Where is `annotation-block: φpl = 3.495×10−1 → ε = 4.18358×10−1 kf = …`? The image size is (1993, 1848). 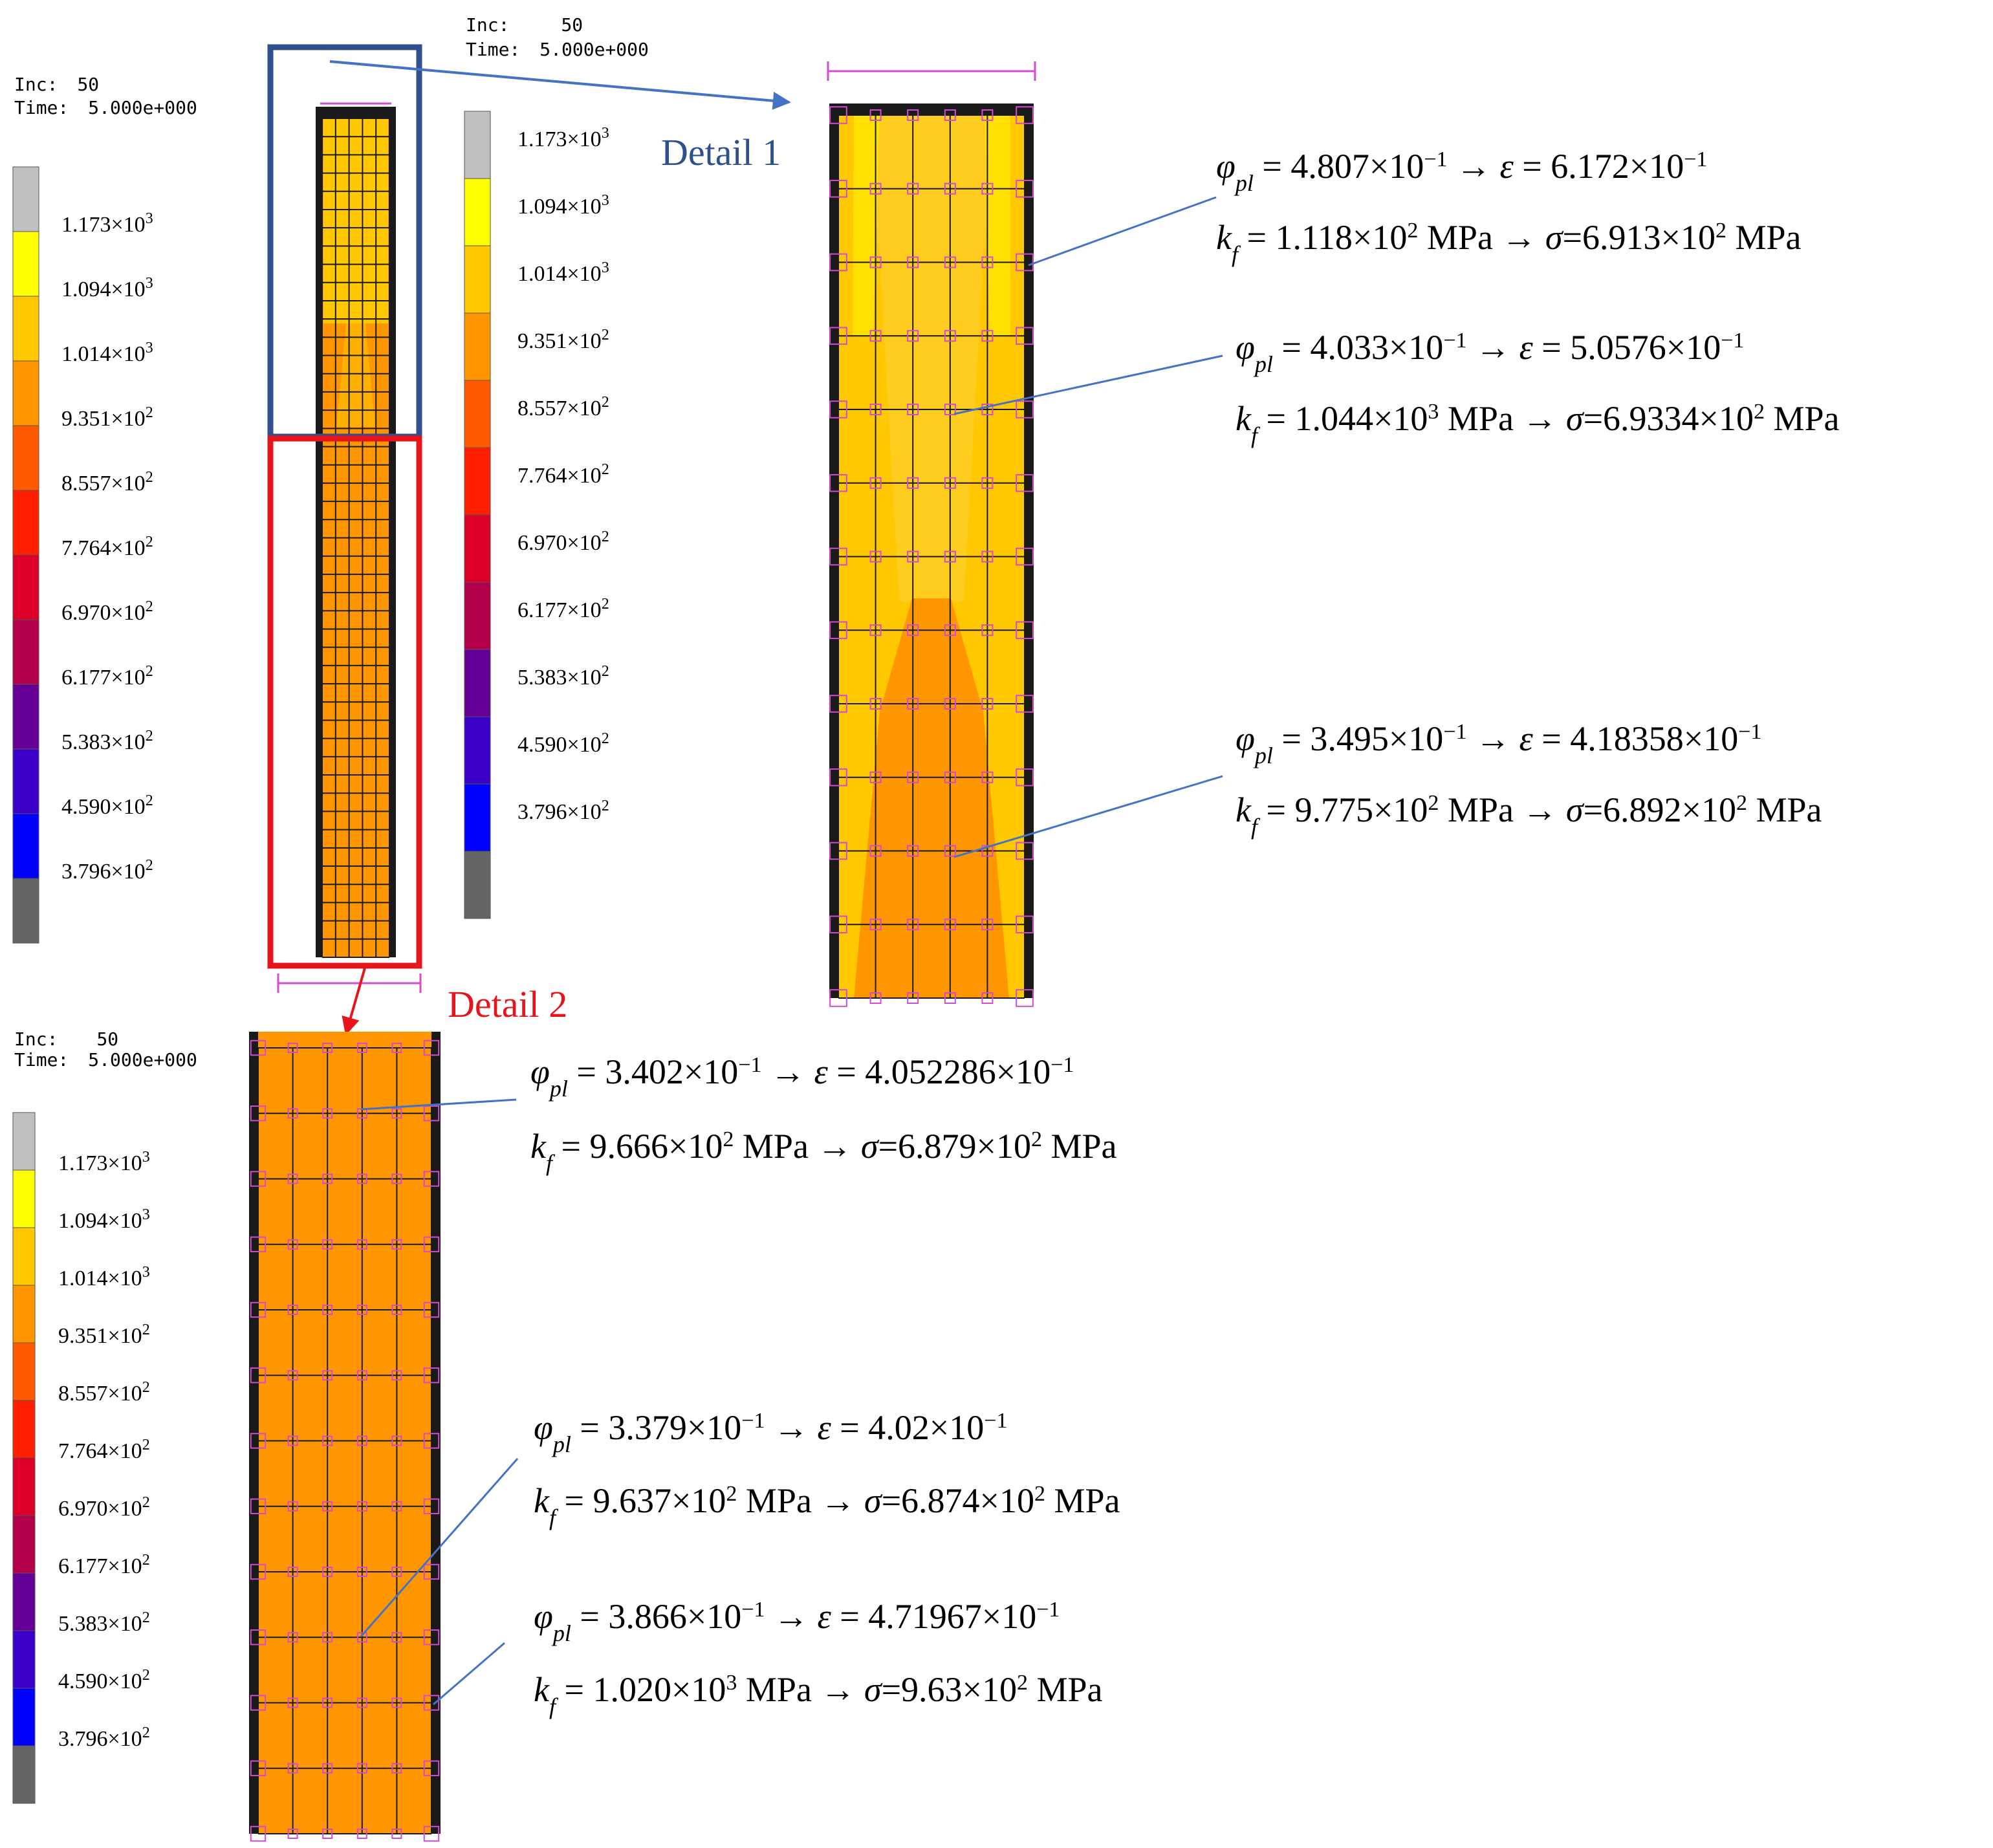
annotation-block: φpl = 3.495×10−1 → ε = 4.18358×10−1 kf = … is located at coordinates (1529, 779).